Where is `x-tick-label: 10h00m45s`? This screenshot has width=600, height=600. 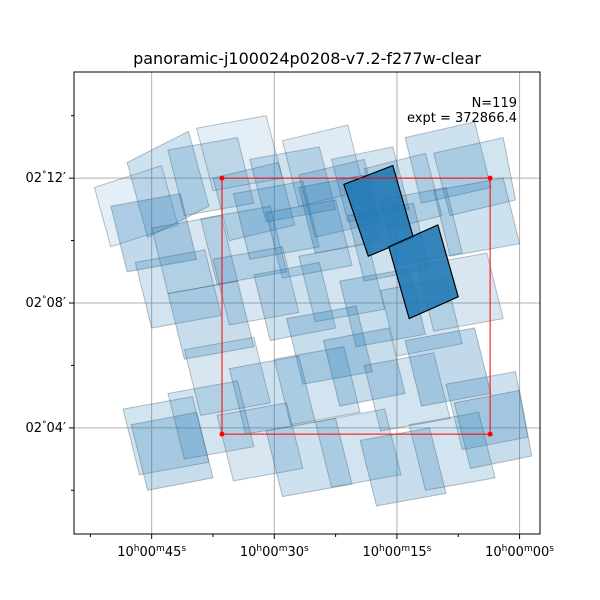 x-tick-label: 10h00m45s is located at coordinates (151, 552).